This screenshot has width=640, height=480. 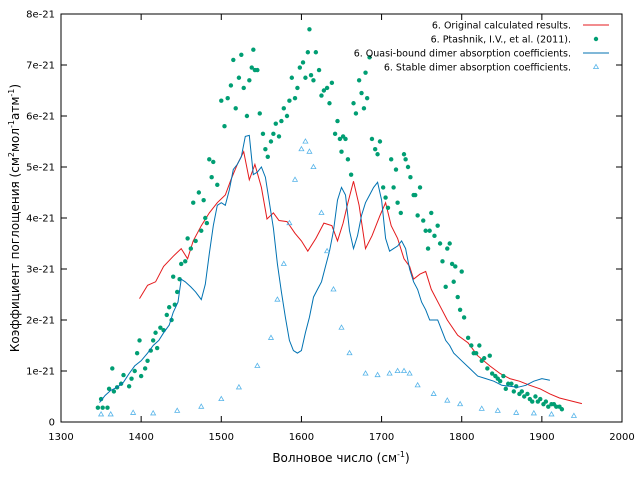 What do you see at coordinates (40, 321) in the screenshot?
I see `y-tick-label: 2e-21` at bounding box center [40, 321].